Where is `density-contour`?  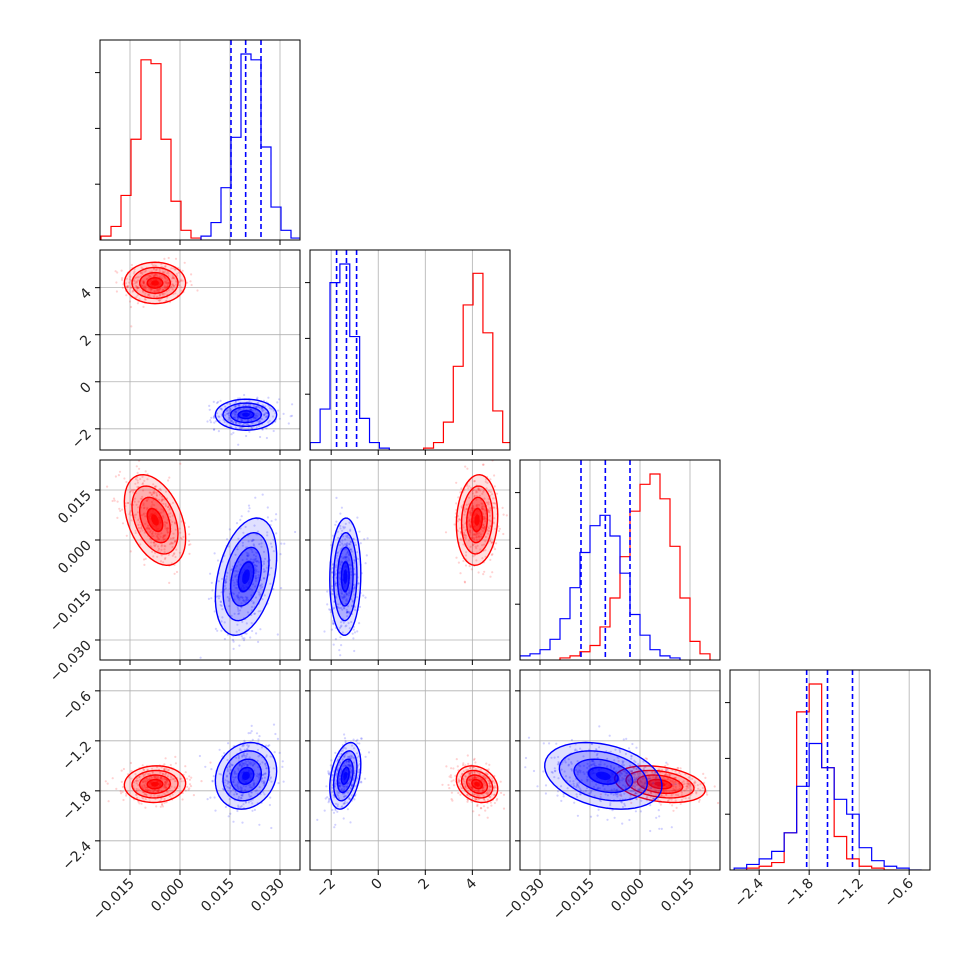 density-contour is located at coordinates (155, 283).